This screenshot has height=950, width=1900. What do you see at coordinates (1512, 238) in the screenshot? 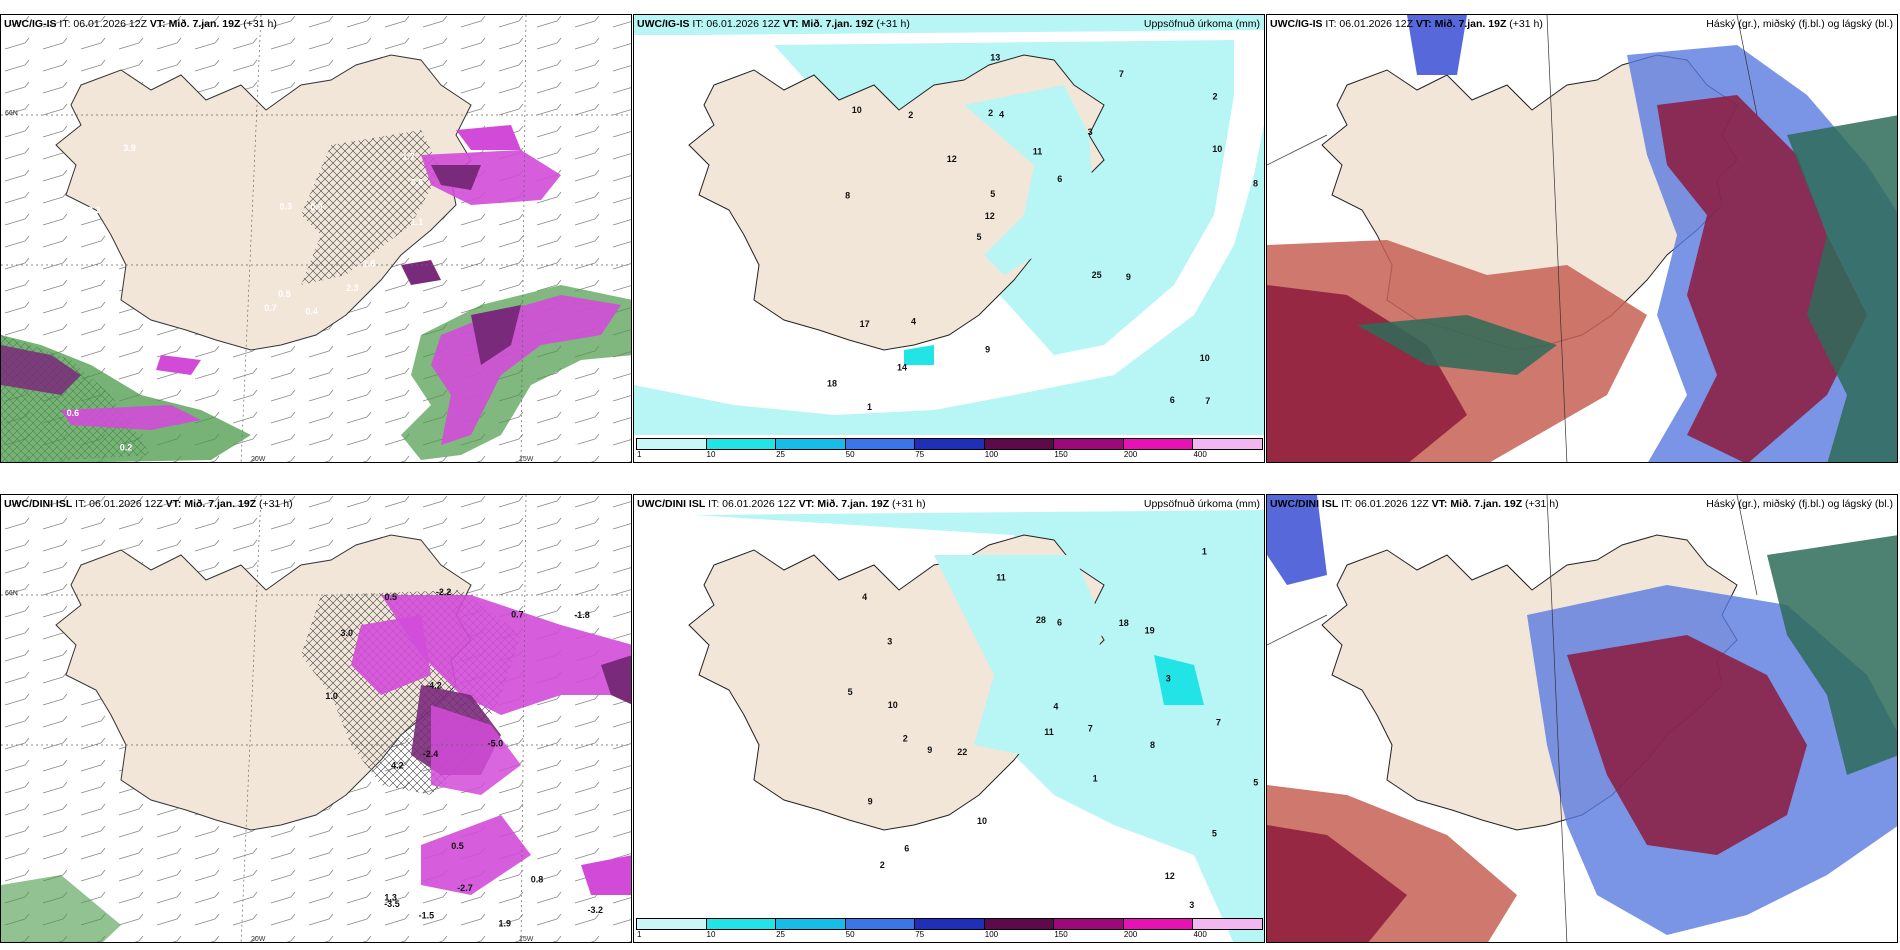
I see `border-line` at bounding box center [1512, 238].